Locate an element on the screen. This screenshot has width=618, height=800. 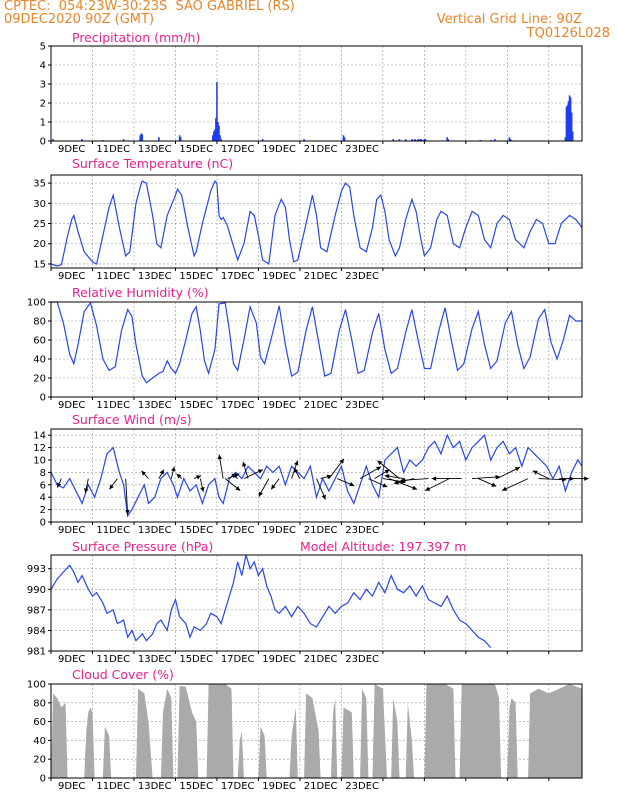
y-tick-label: 8 is located at coordinates (43, 473).